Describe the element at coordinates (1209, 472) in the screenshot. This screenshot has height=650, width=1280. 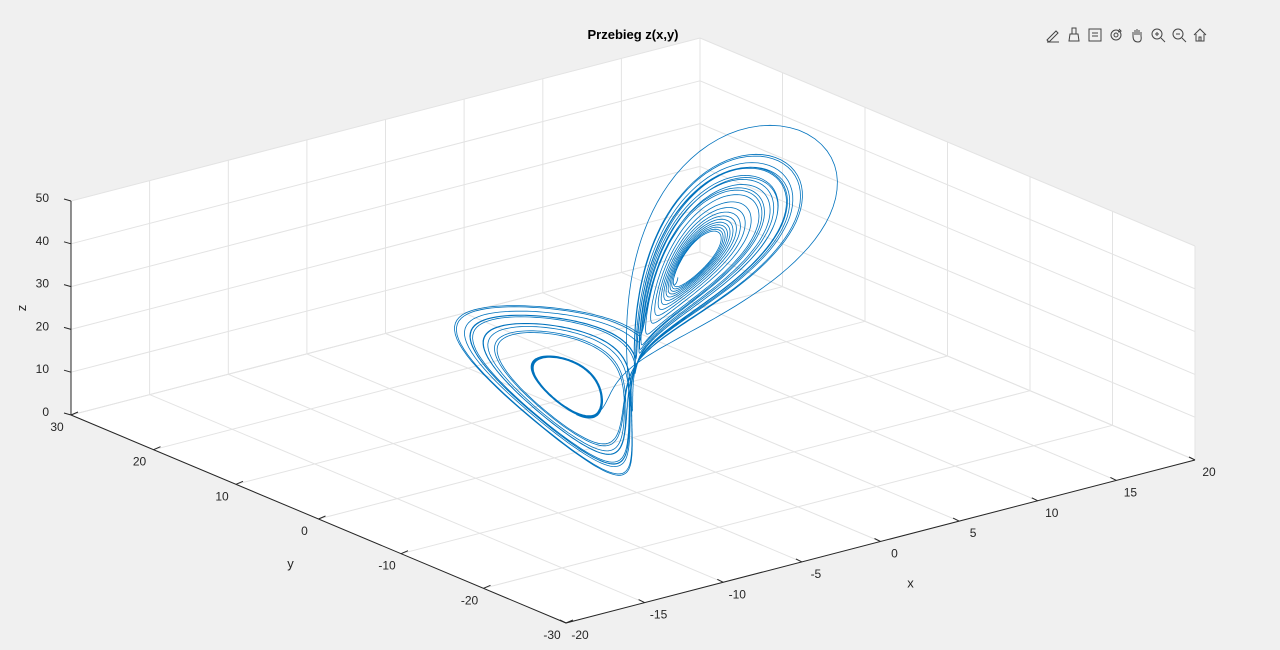
I see `x-tick-label: 20` at that location.